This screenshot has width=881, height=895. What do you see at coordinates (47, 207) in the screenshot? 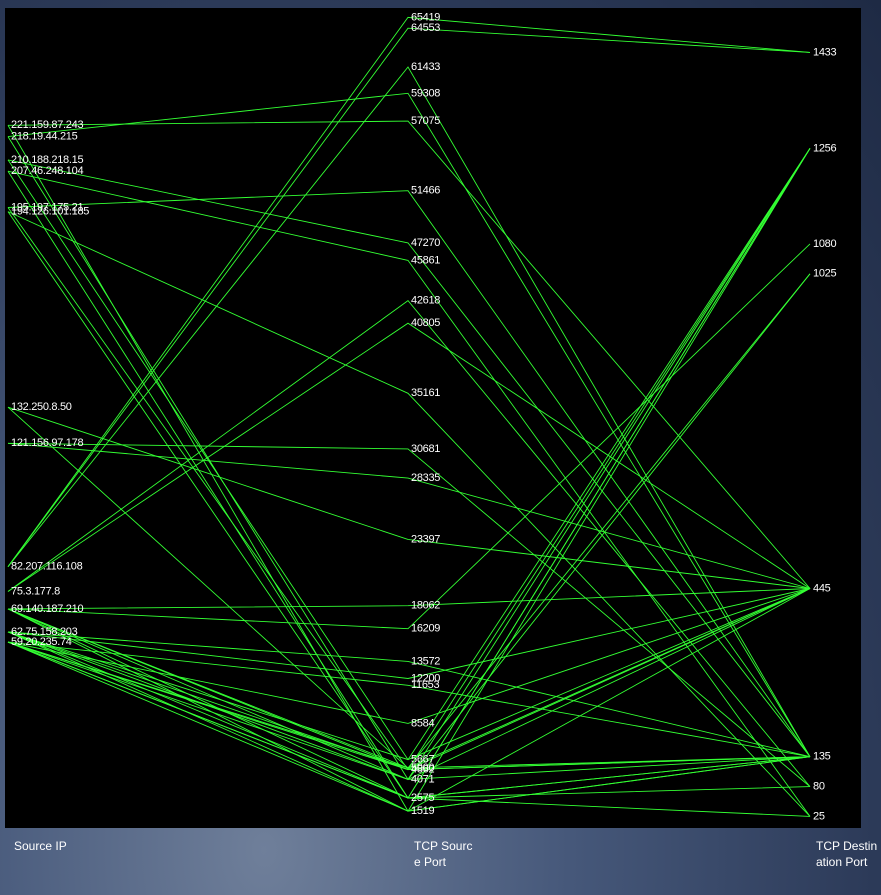
I see `tick-label: 195.197.175.21` at bounding box center [47, 207].